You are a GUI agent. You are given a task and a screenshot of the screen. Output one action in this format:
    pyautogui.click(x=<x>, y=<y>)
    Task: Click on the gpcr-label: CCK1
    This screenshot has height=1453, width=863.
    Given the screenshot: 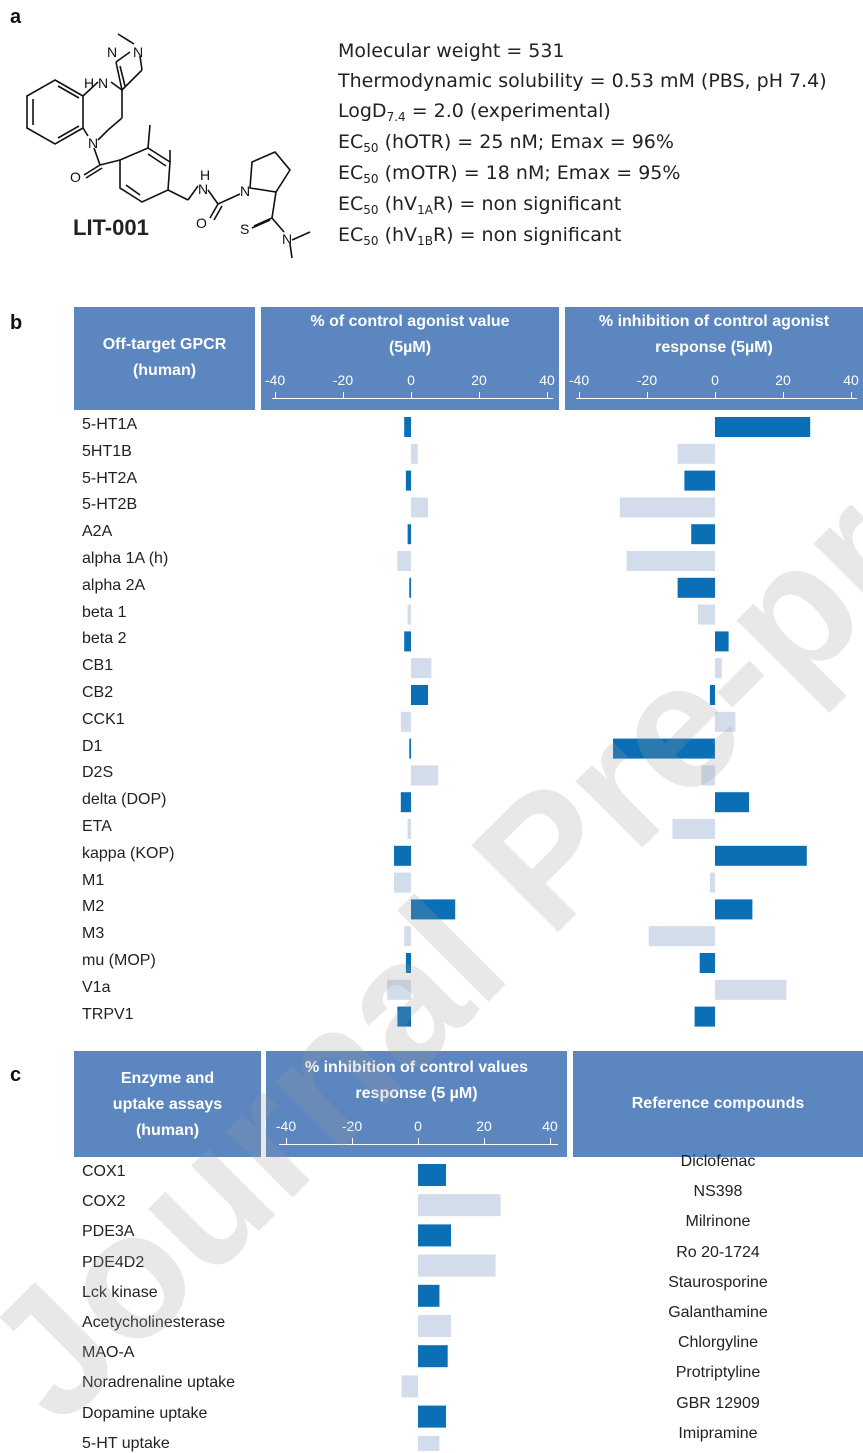 What is the action you would take?
    pyautogui.click(x=103, y=719)
    